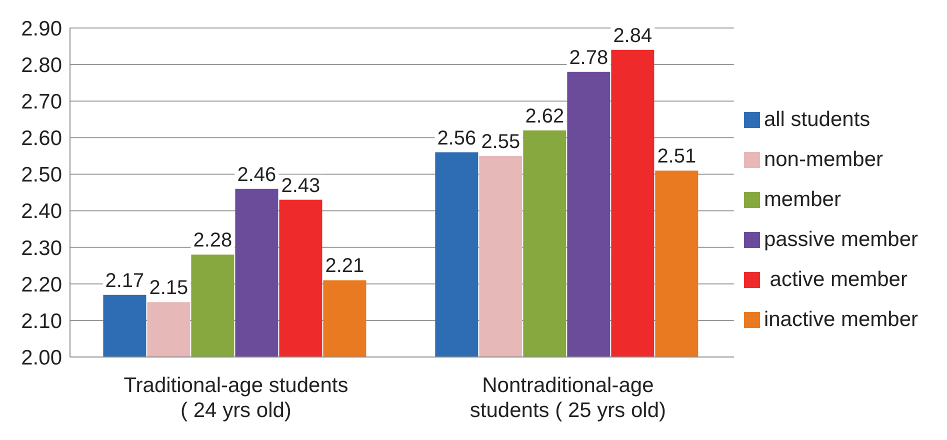 Image resolution: width=947 pixels, height=440 pixels. What do you see at coordinates (456, 138) in the screenshot?
I see `data-label: 2.56` at bounding box center [456, 138].